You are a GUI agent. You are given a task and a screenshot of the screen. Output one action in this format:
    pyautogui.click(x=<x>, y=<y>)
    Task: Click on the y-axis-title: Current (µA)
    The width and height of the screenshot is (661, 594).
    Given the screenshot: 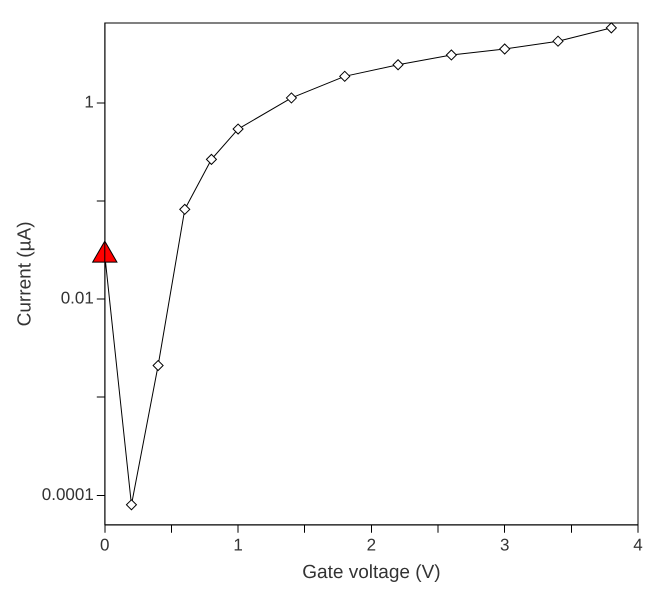 What is the action you would take?
    pyautogui.click(x=25, y=273)
    